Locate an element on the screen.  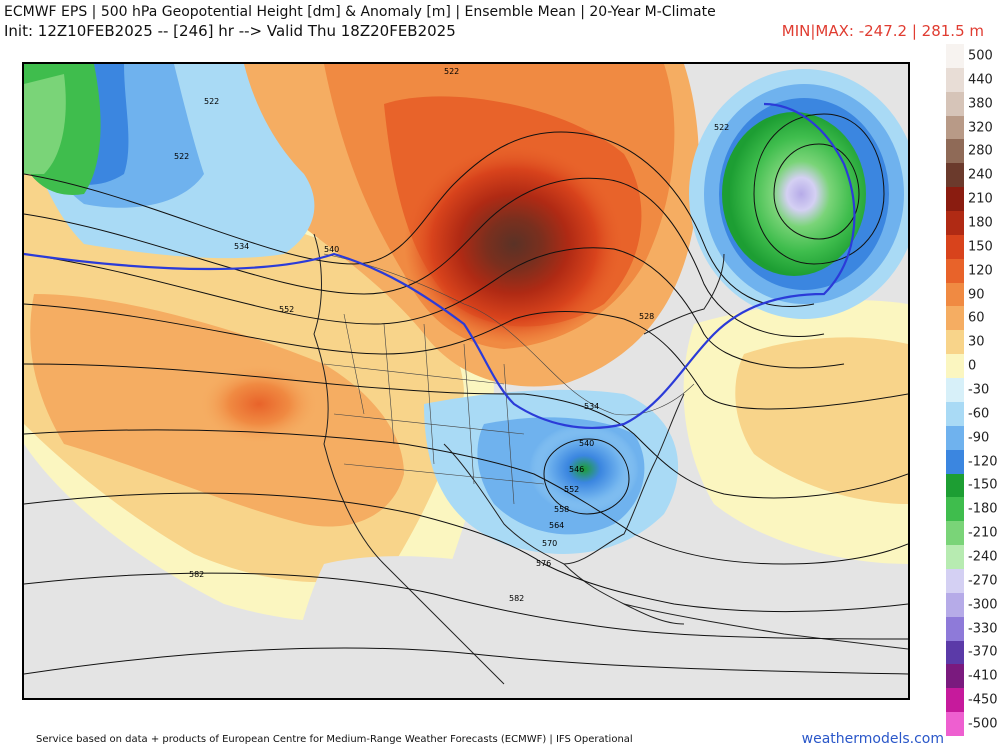
colorbar-tick-label: 280 is located at coordinates (980, 151).